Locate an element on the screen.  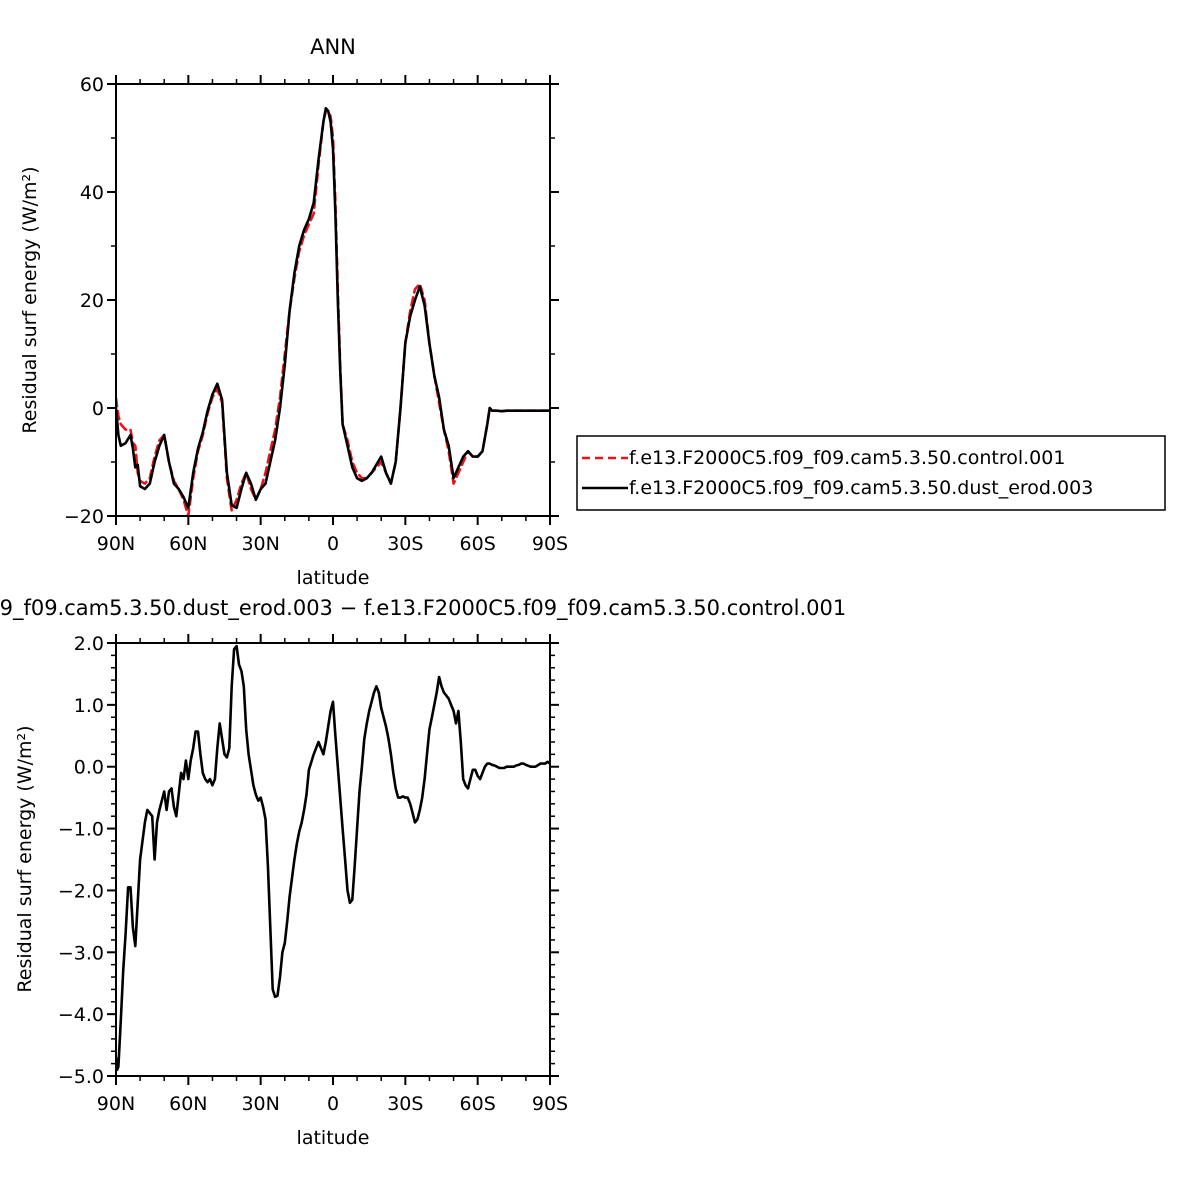
y-tick-label: 60 is located at coordinates (92, 85).